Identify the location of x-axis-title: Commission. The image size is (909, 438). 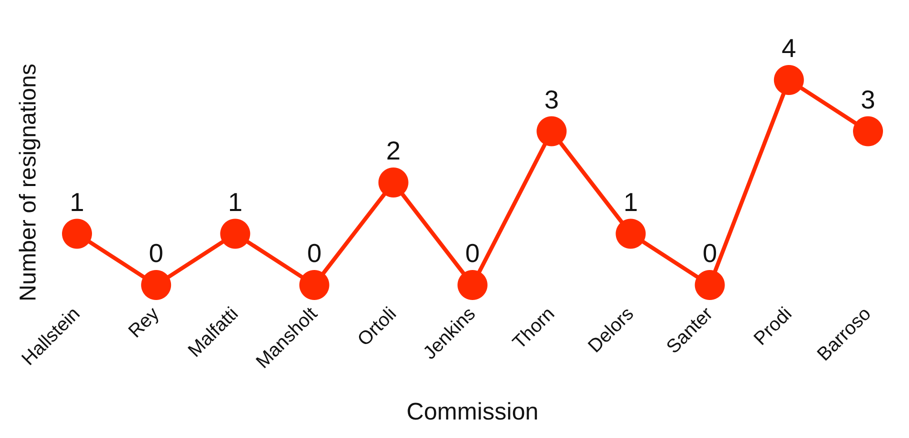
(472, 412).